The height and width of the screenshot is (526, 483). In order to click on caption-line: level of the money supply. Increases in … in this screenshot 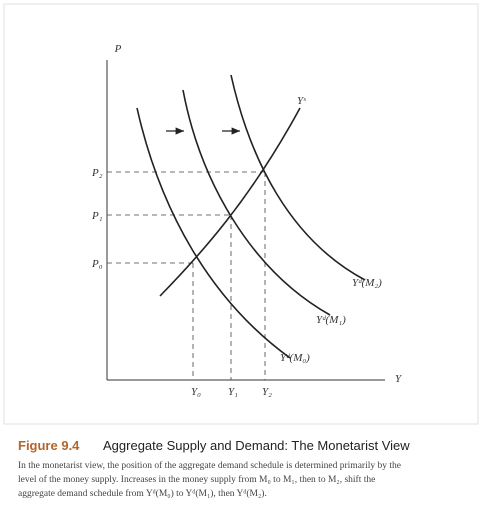, I will do `click(196, 479)`.